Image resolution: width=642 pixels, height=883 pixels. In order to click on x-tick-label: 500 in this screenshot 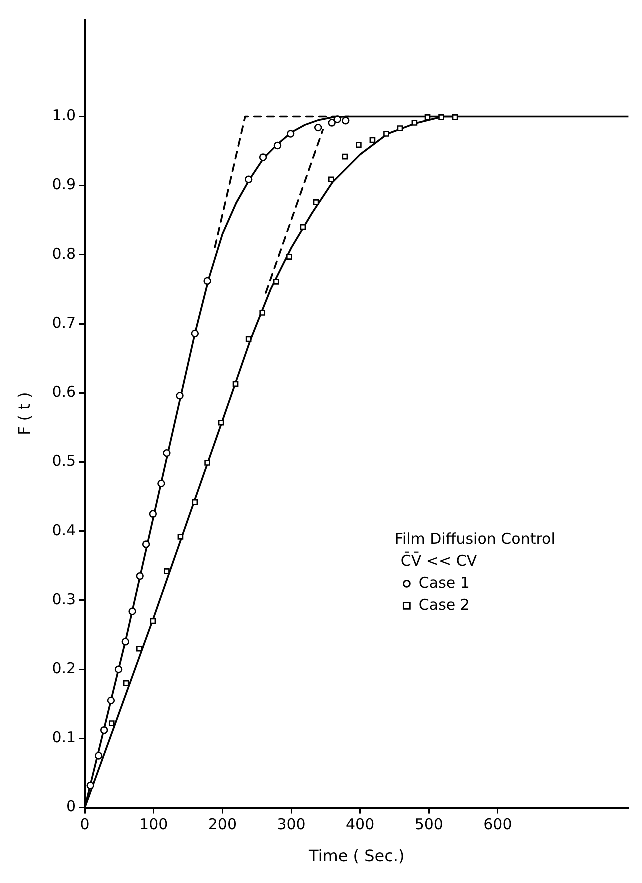, I will do `click(429, 825)`.